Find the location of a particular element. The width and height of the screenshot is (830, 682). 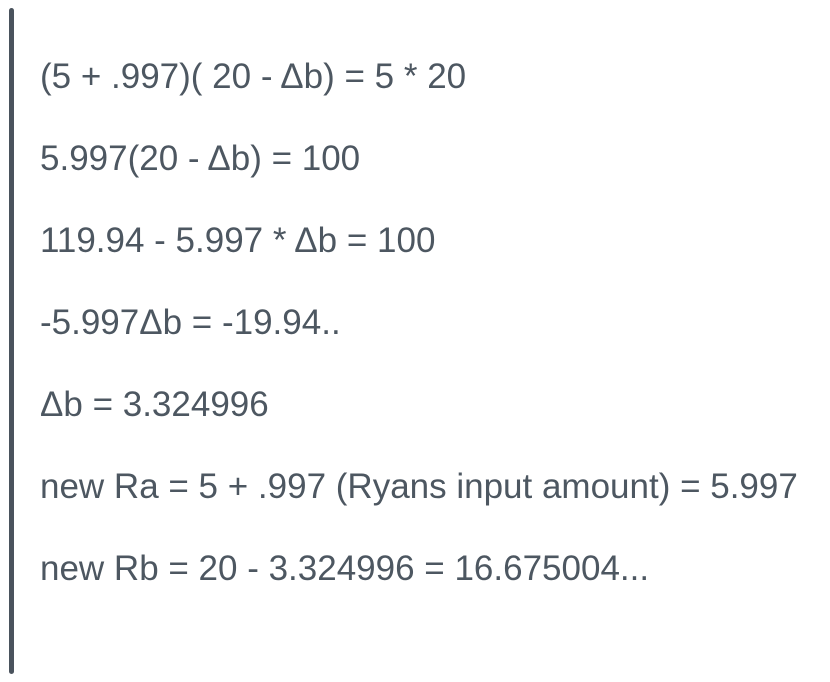

equation-line-4: -5.997Δb = -19.94.. is located at coordinates (190, 322).